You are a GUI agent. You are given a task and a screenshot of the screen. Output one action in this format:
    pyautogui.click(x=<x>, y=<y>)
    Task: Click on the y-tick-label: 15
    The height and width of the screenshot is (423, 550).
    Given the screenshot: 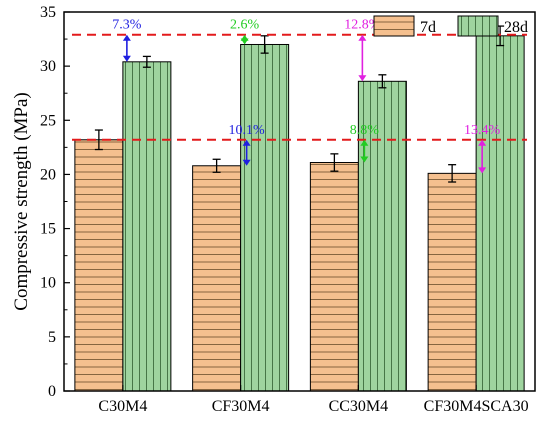 What is the action you would take?
    pyautogui.click(x=48, y=229)
    